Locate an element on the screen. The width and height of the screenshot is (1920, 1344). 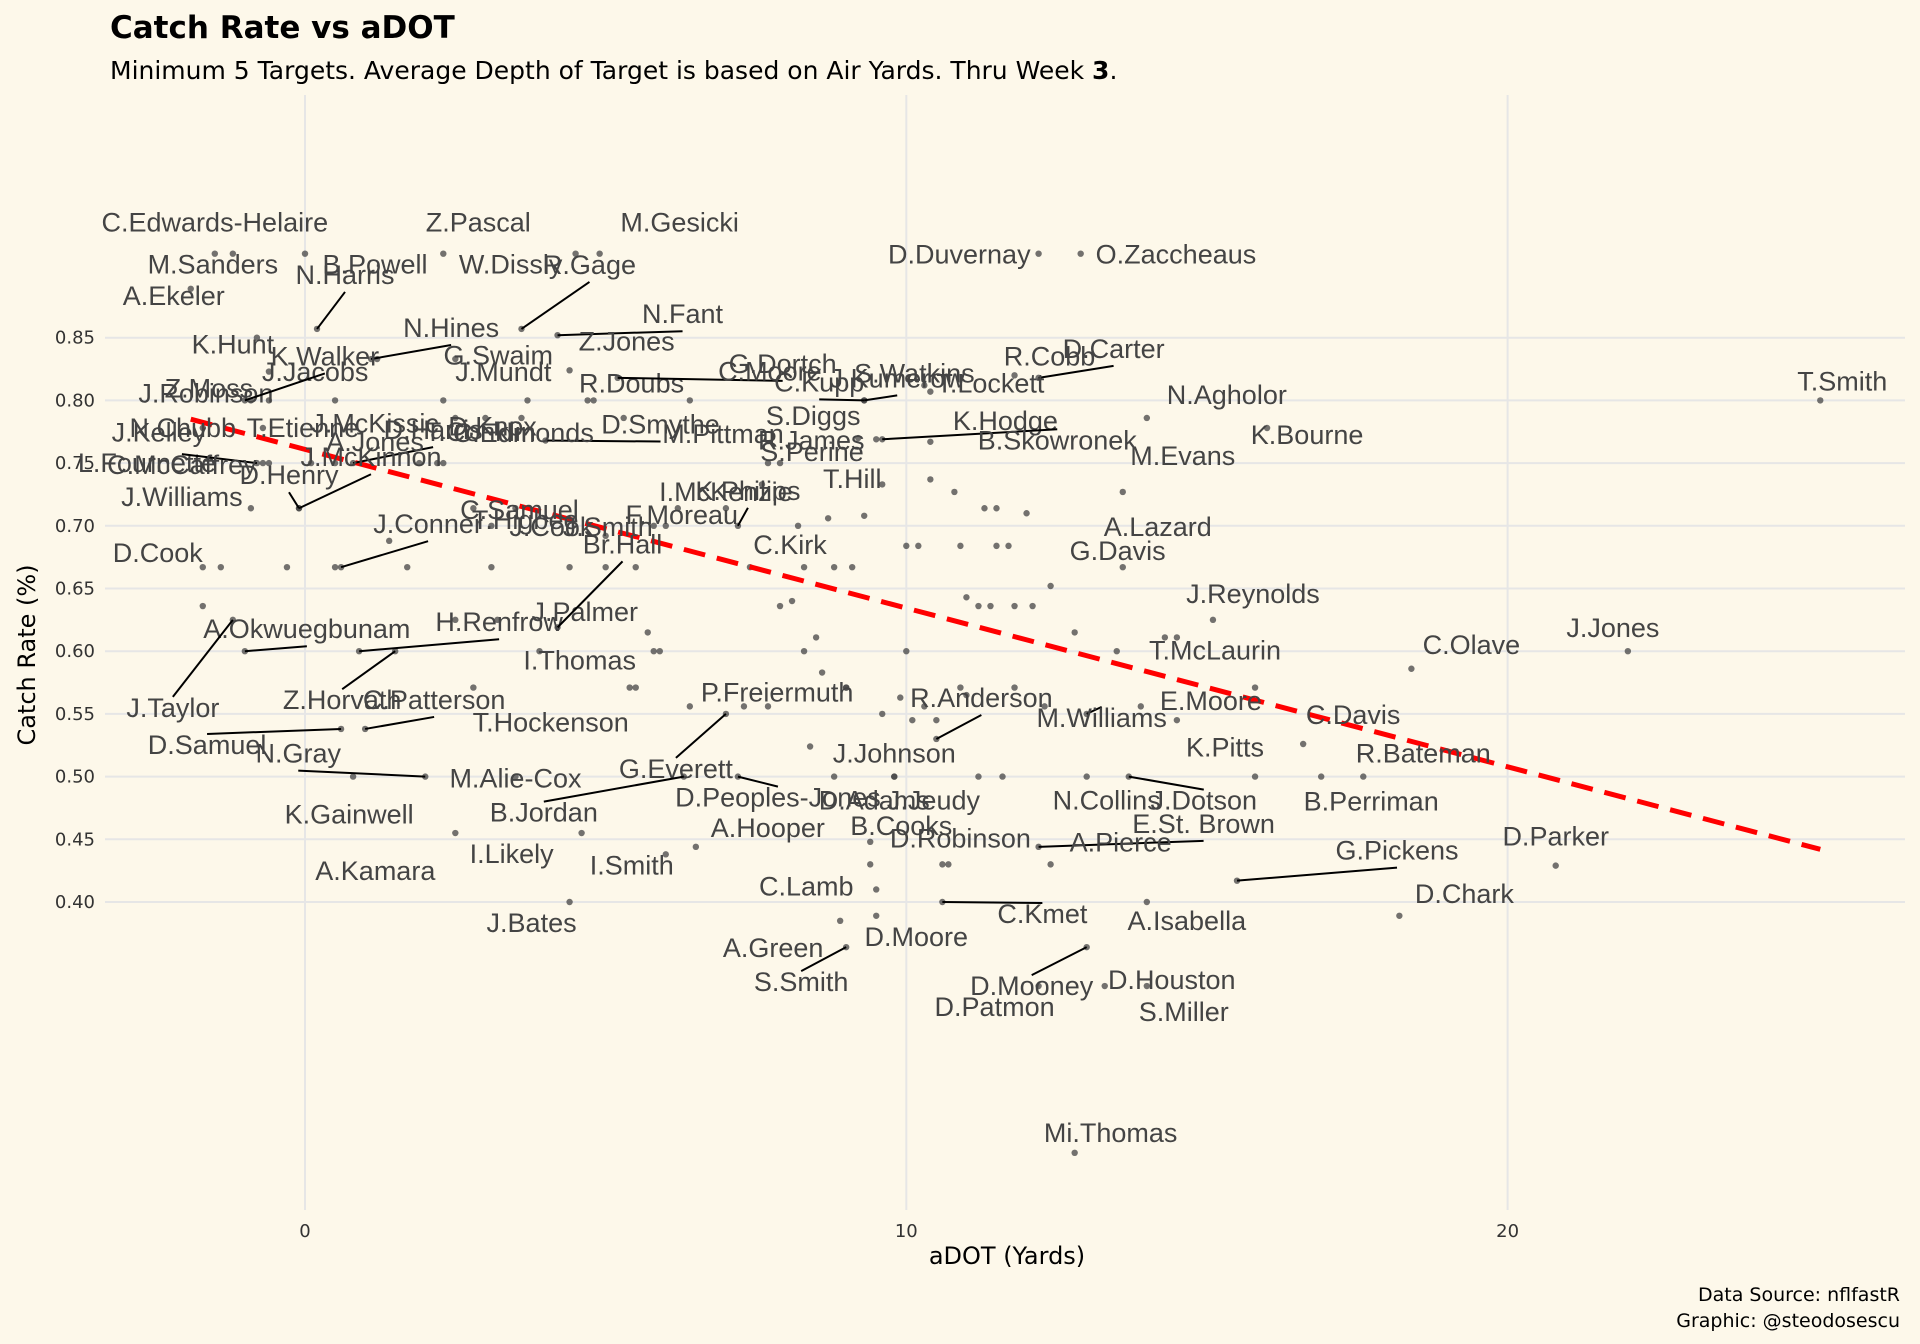
point-label: G.Davis is located at coordinates (1118, 551).